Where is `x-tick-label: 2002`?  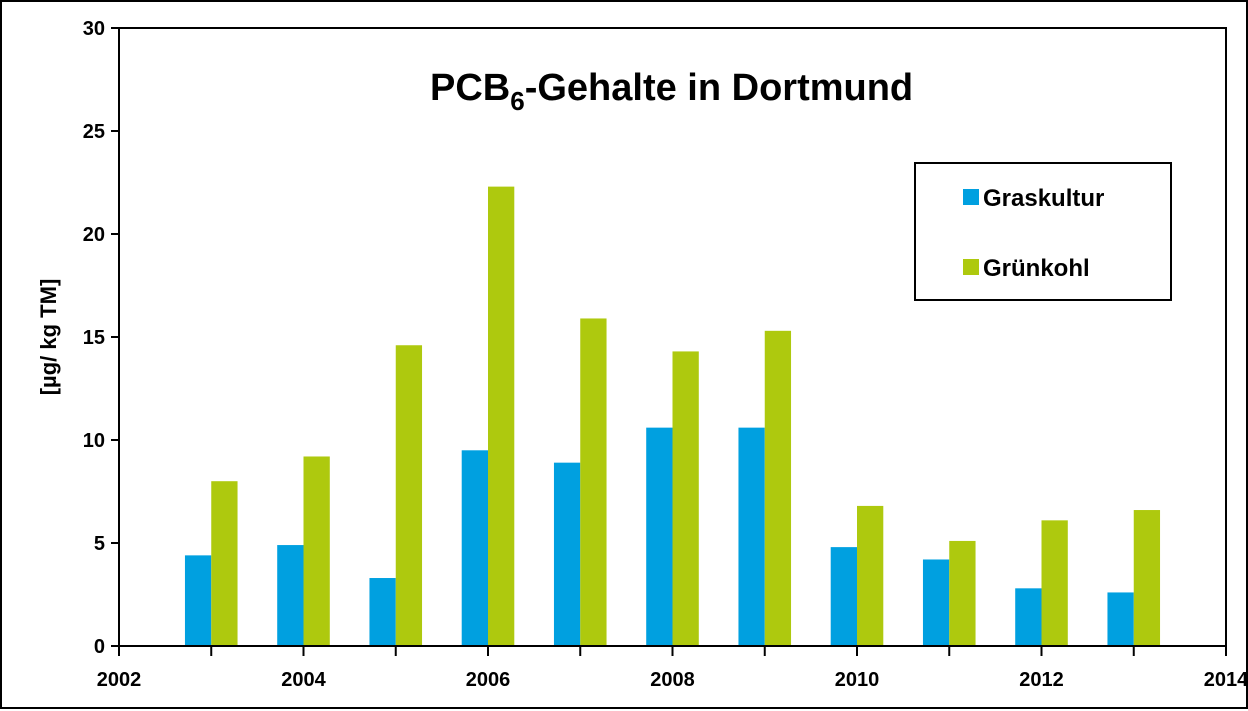 x-tick-label: 2002 is located at coordinates (119, 680).